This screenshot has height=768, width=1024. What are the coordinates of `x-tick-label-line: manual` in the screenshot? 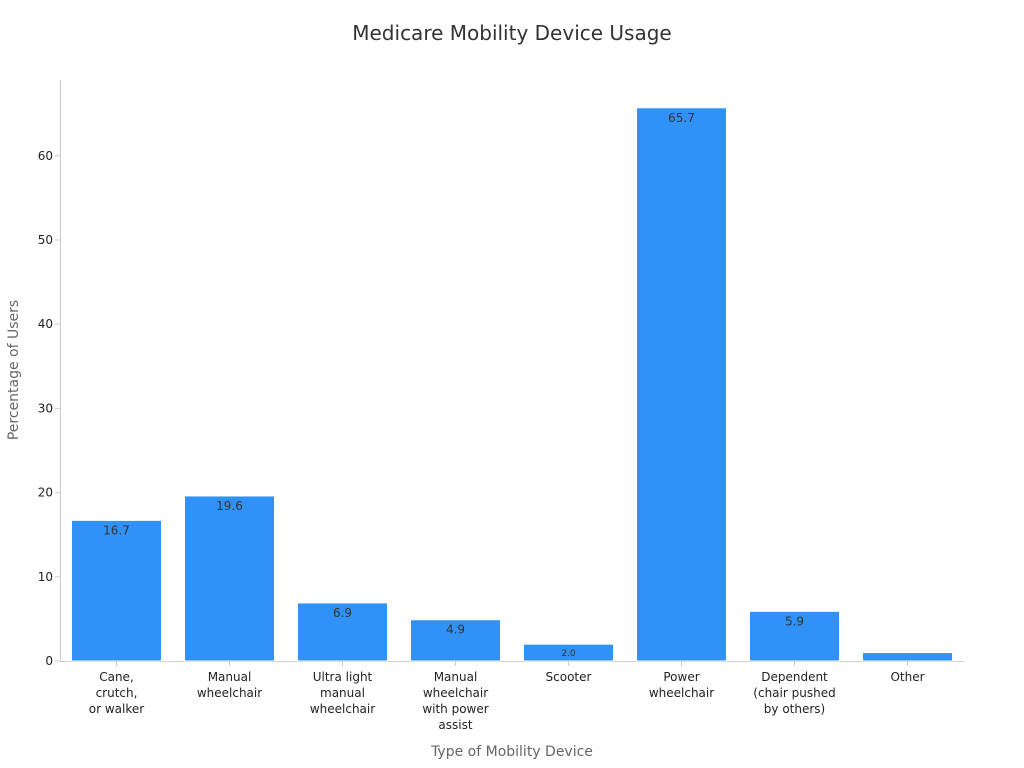 It's located at (342, 693).